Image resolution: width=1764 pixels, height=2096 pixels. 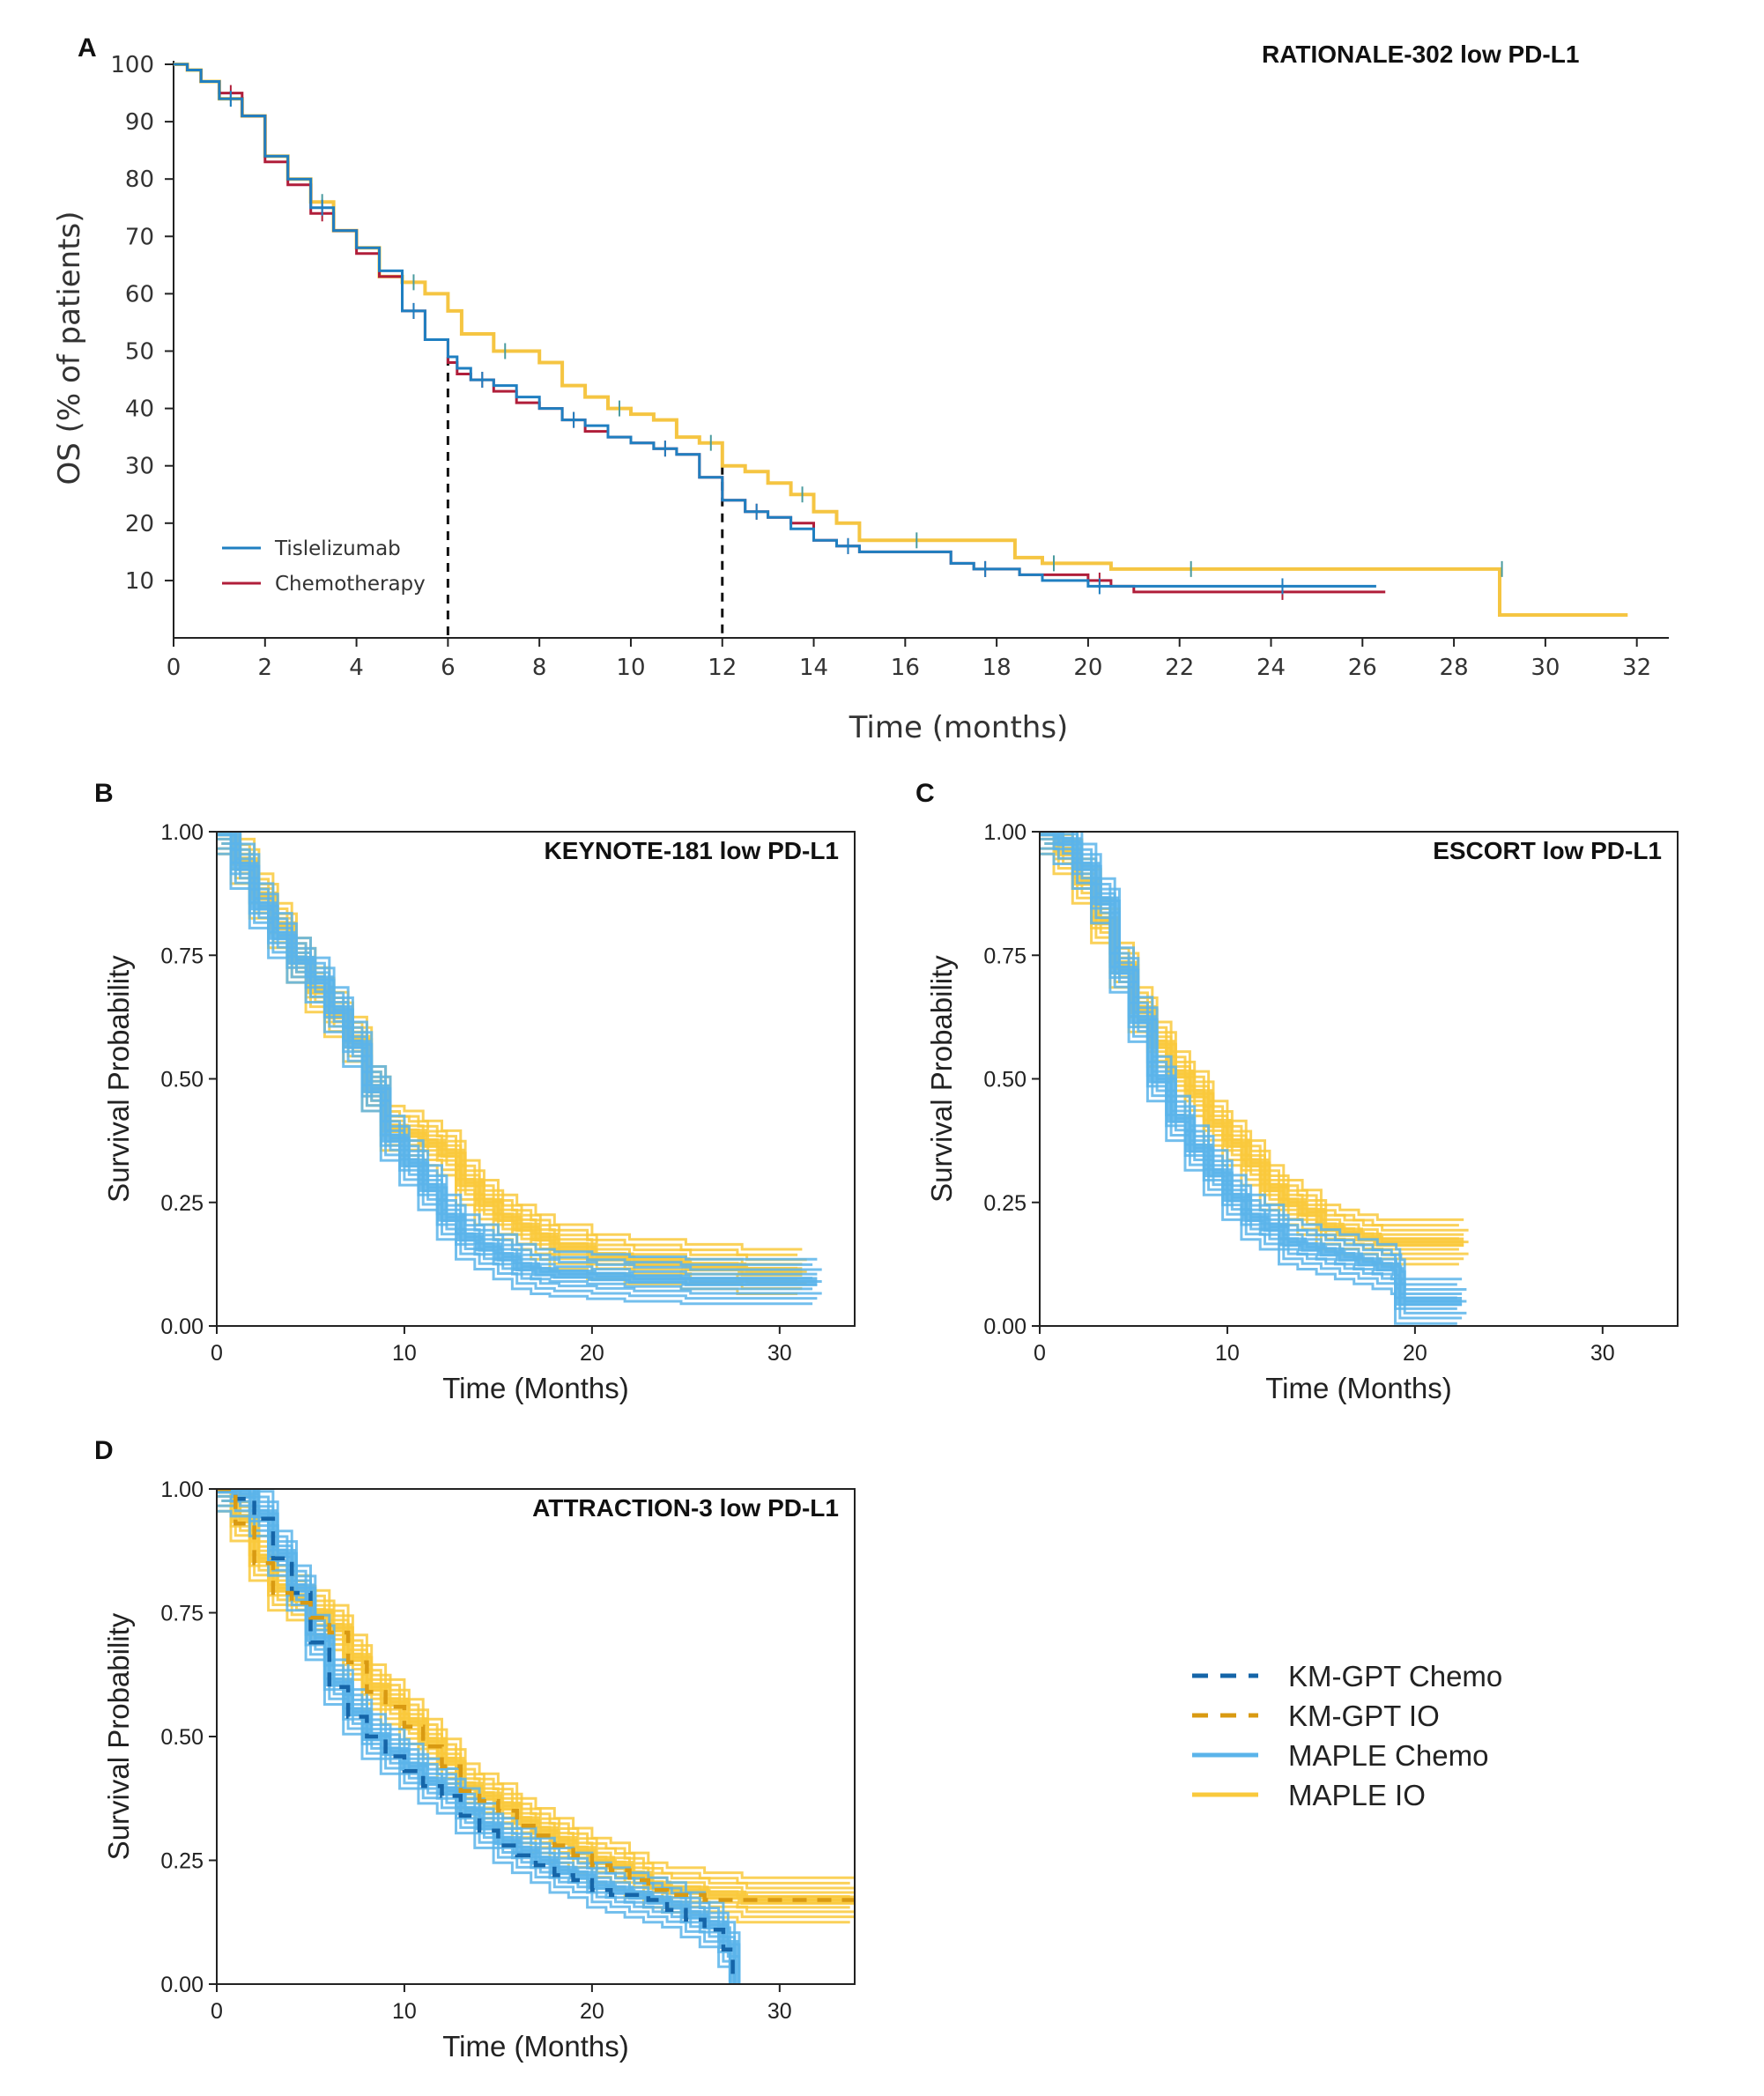 What do you see at coordinates (265, 668) in the screenshot?
I see `panel-a-xtick-label: 2` at bounding box center [265, 668].